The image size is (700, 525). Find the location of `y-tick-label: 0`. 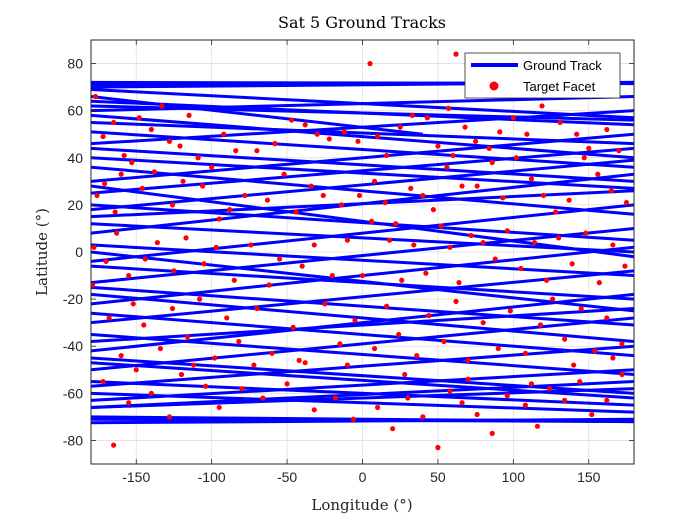

y-tick-label: 0 is located at coordinates (79, 252).